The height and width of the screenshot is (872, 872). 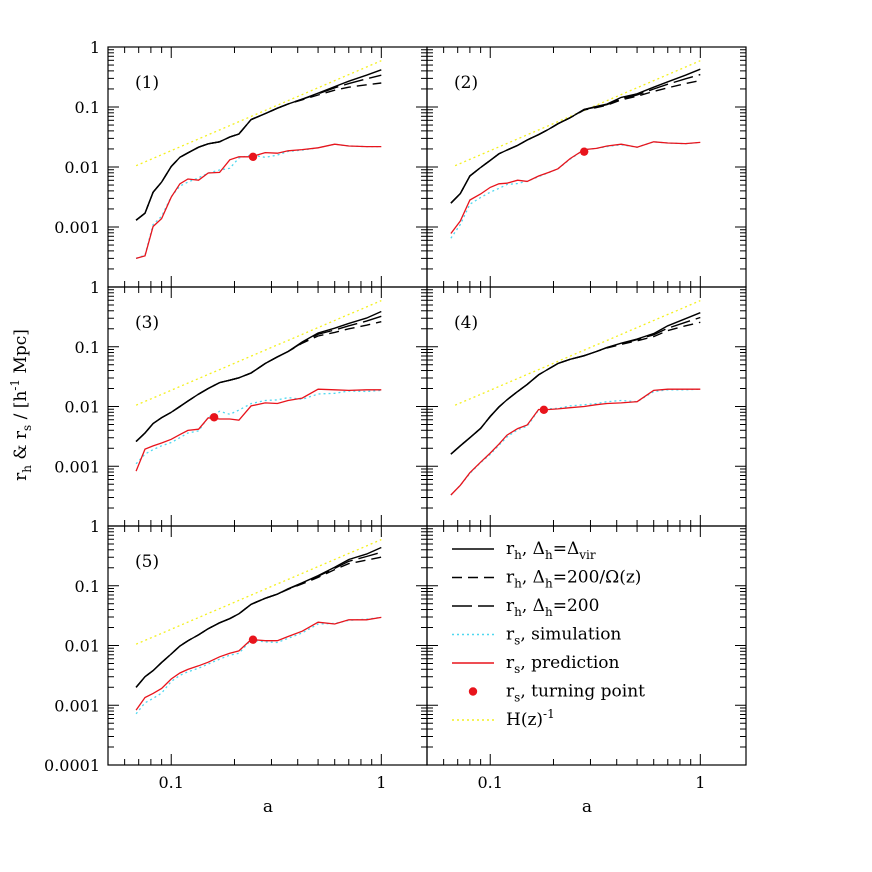 I want to click on legend-label: rh​, Δh​=200, so click(x=552, y=607).